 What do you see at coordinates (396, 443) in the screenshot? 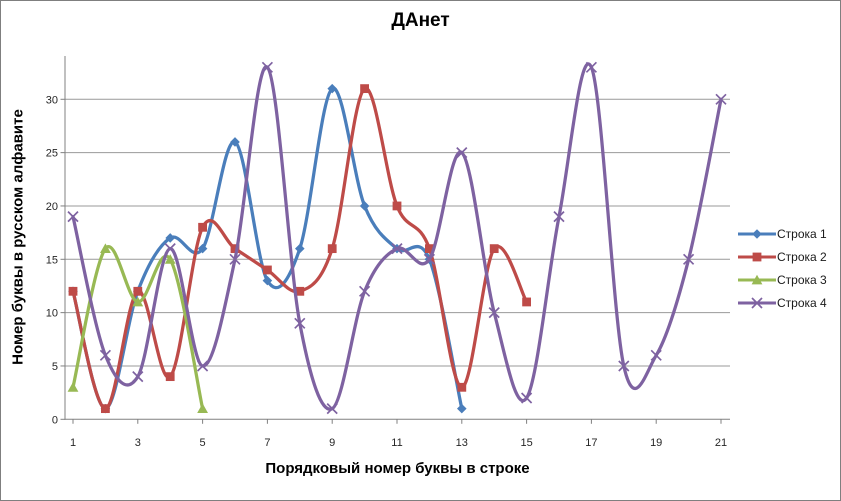
I see `x-tick-label: 11` at bounding box center [396, 443].